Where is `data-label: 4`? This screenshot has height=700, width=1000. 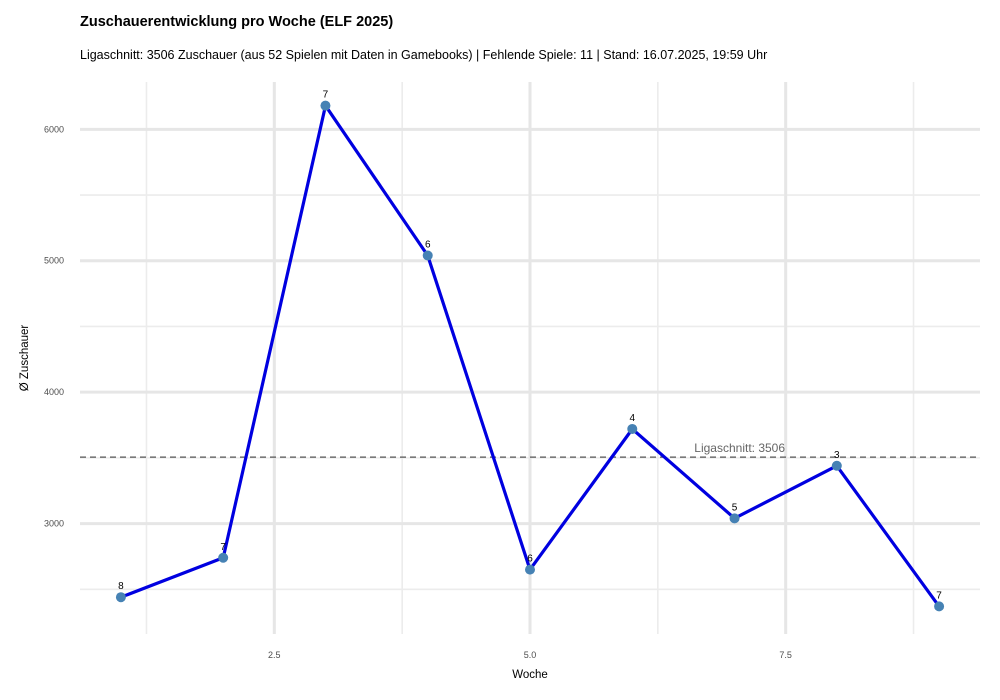
data-label: 4 is located at coordinates (632, 418).